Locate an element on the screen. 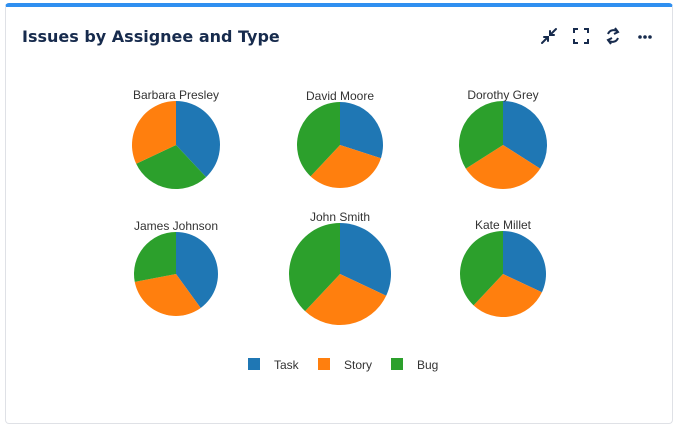  collapse-button is located at coordinates (549, 36).